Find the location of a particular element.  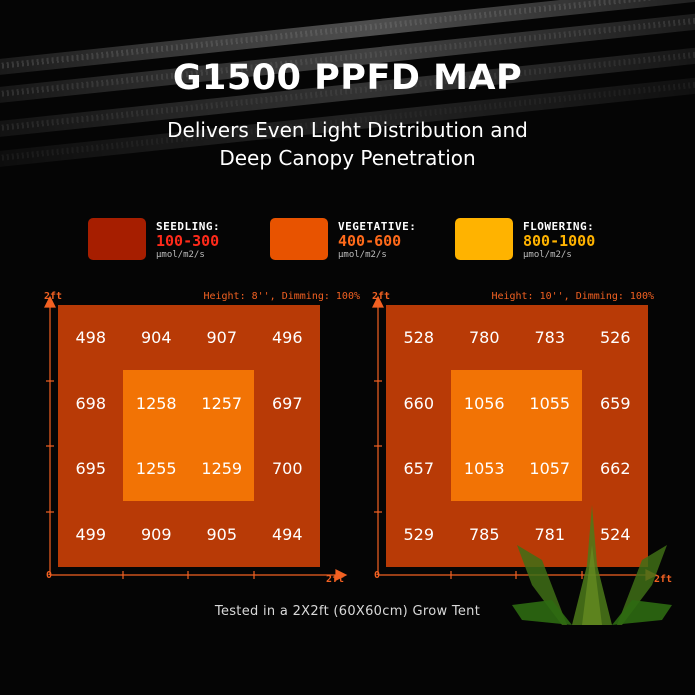

ppfd-value-cell: 660 is located at coordinates (419, 403).